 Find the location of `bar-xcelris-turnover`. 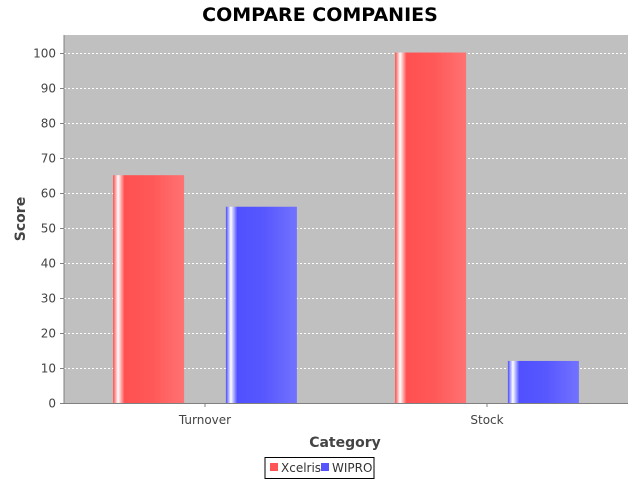

bar-xcelris-turnover is located at coordinates (149, 289).